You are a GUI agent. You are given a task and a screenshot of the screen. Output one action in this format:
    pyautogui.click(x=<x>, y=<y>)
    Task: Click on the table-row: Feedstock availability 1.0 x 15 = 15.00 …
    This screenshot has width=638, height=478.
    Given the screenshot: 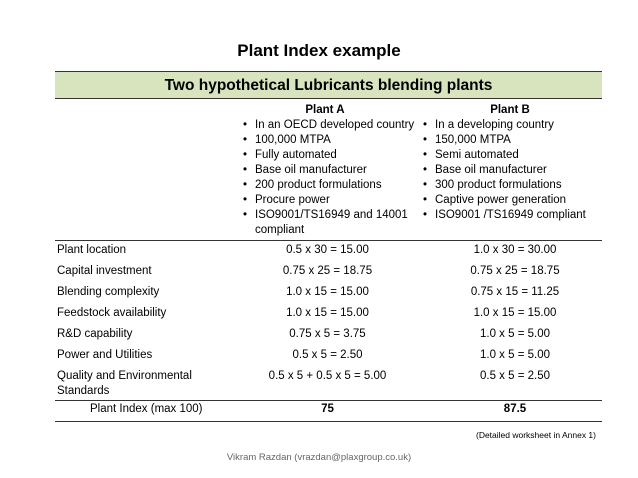 What is the action you would take?
    pyautogui.click(x=328, y=314)
    